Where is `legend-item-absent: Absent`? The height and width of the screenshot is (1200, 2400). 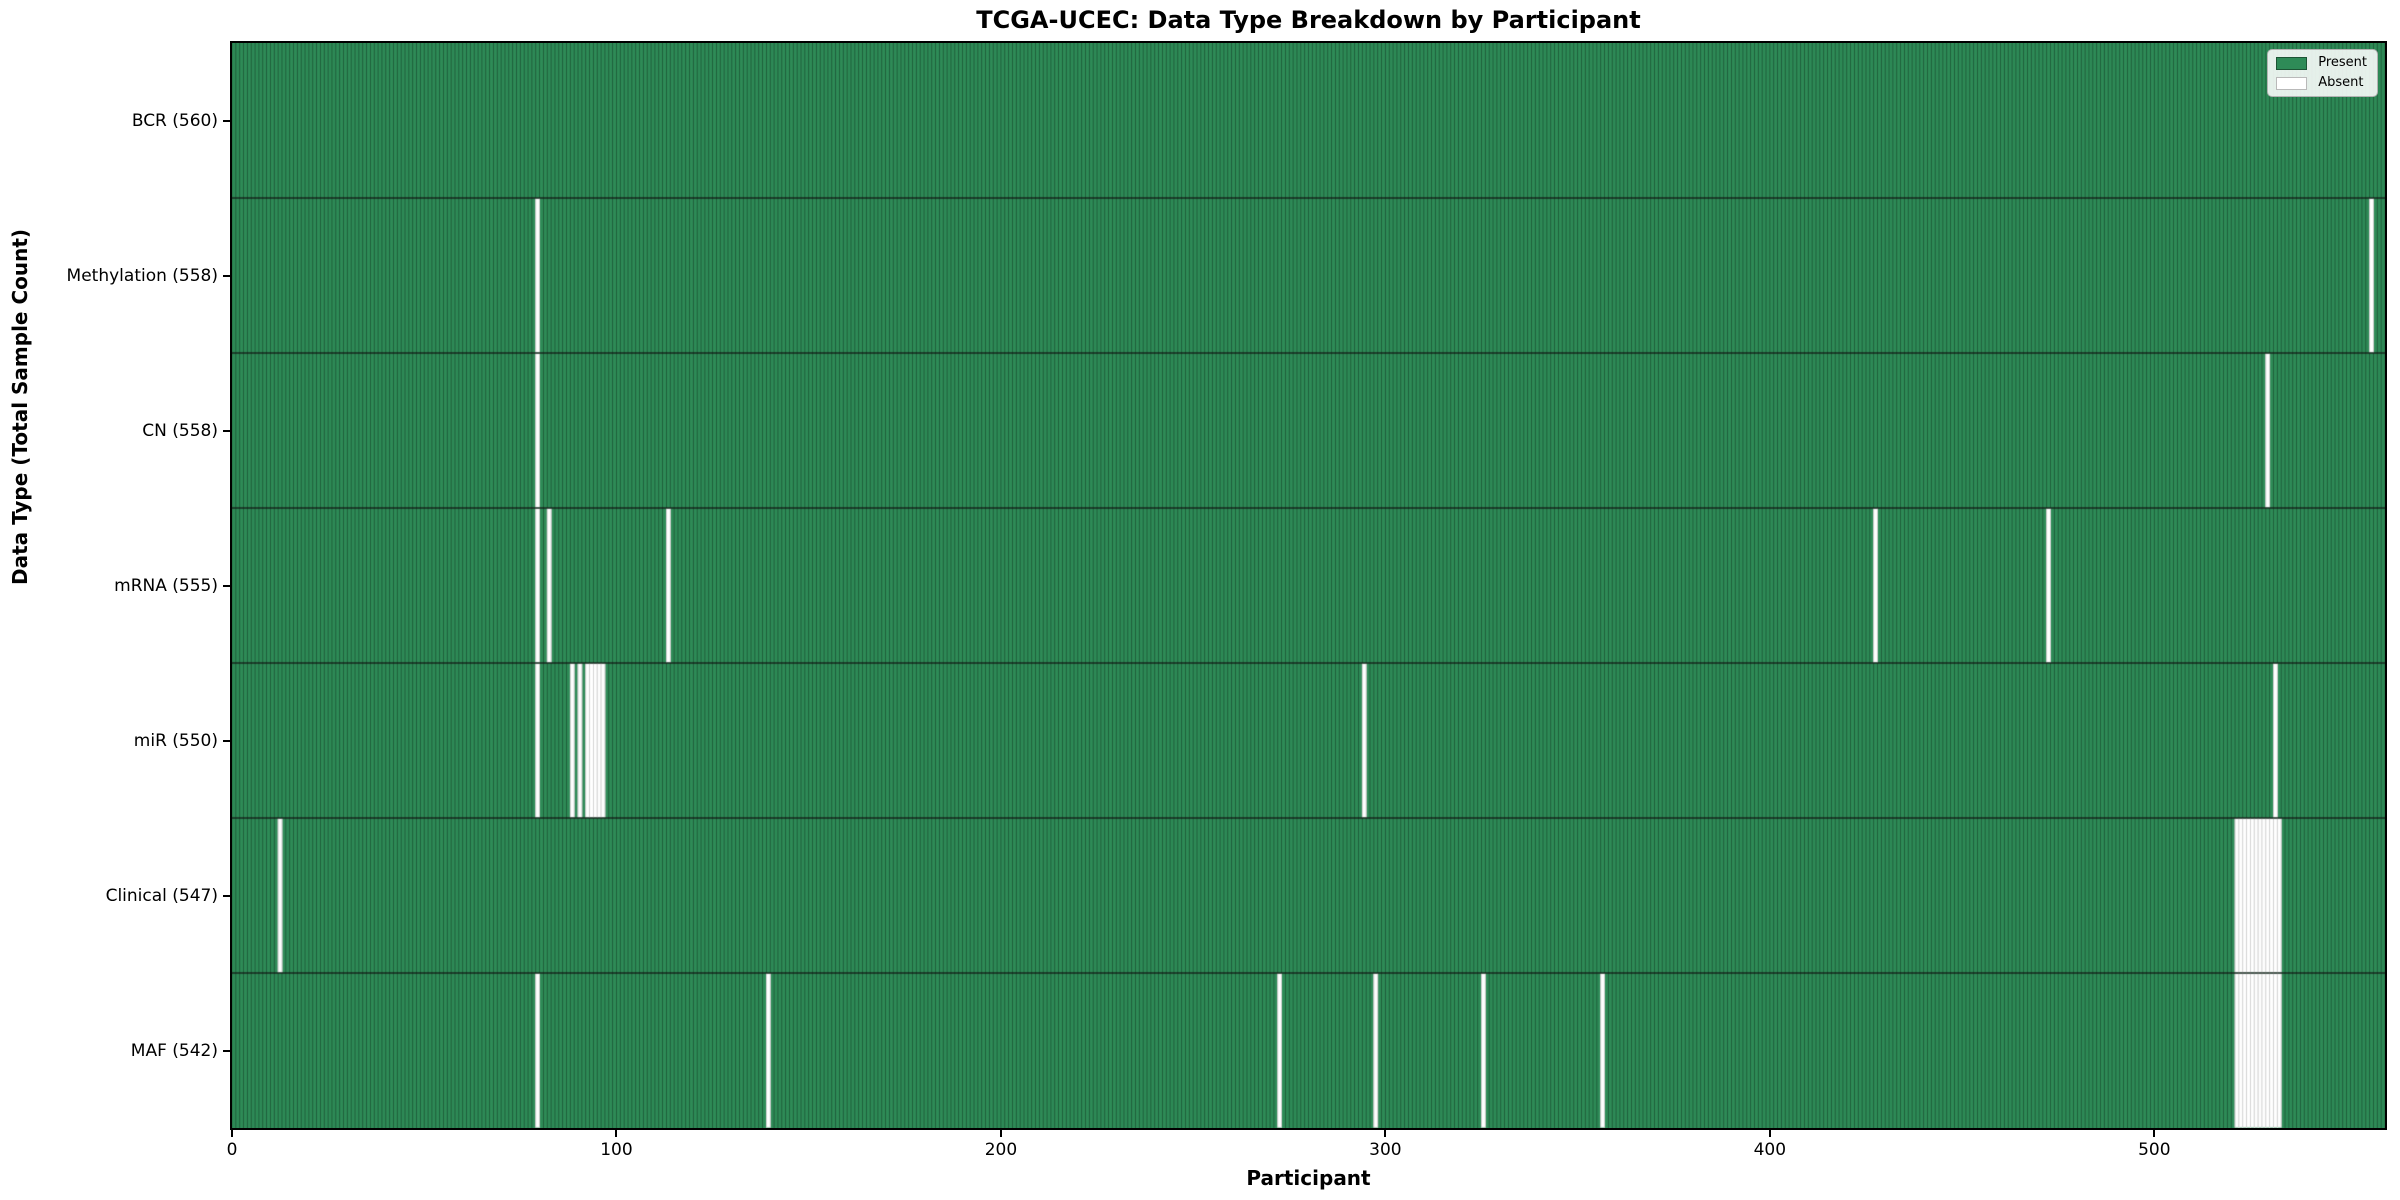
legend-item-absent: Absent is located at coordinates (2321, 83).